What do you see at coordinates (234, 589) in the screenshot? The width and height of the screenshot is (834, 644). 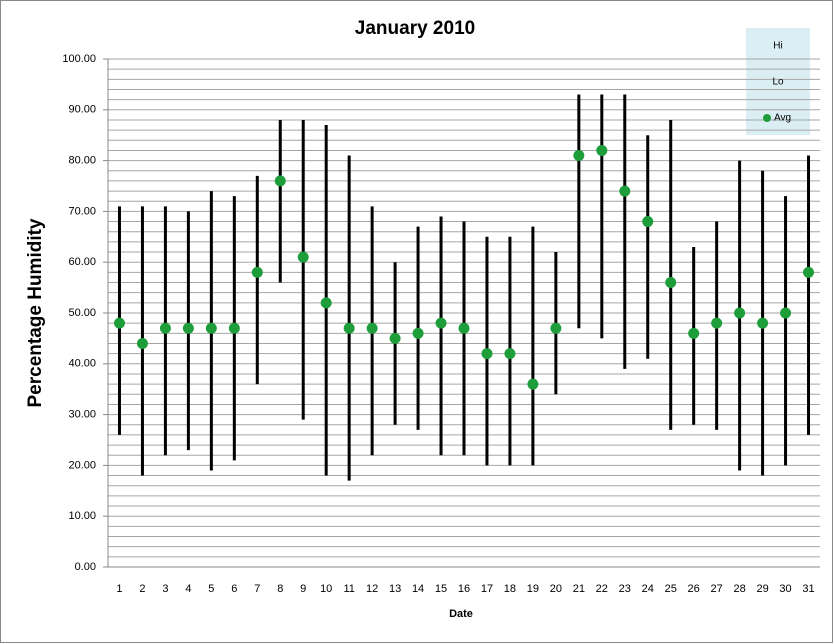 I see `x-tick-label: 6` at bounding box center [234, 589].